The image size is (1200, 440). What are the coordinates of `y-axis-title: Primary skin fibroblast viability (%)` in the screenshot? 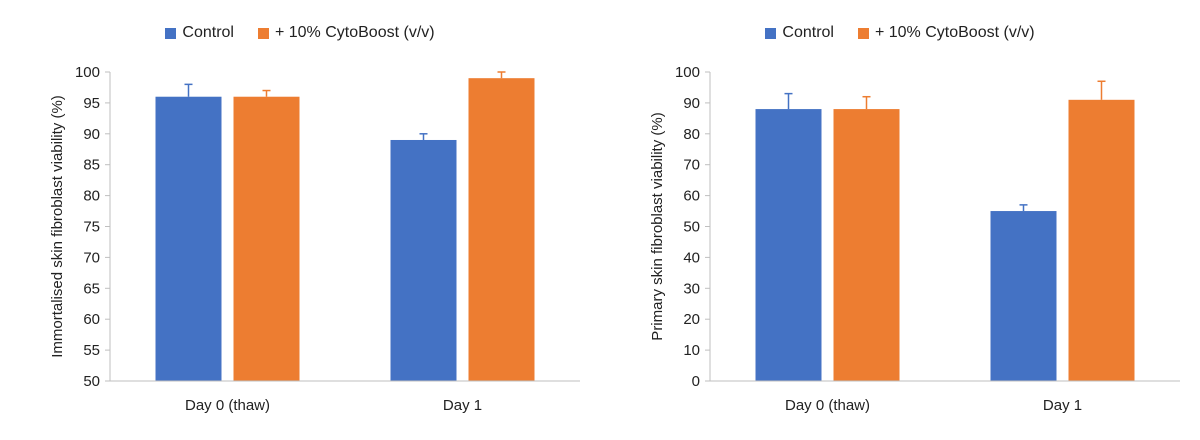 It's located at (657, 226).